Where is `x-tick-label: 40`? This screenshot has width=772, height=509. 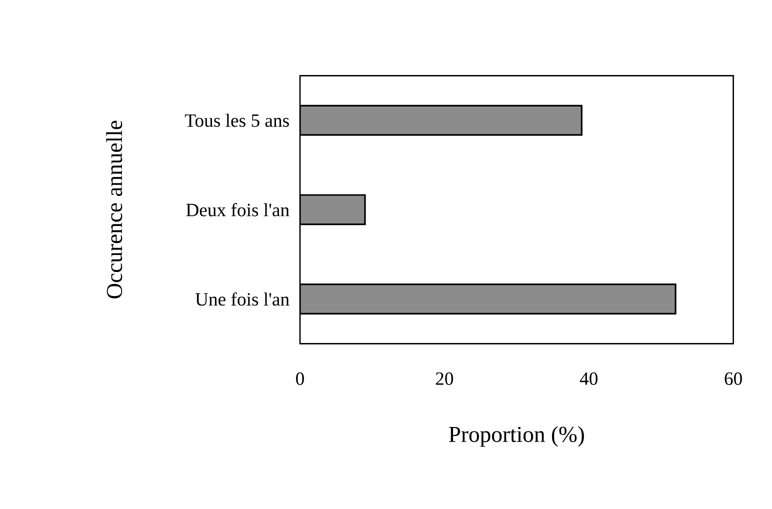 x-tick-label: 40 is located at coordinates (589, 378).